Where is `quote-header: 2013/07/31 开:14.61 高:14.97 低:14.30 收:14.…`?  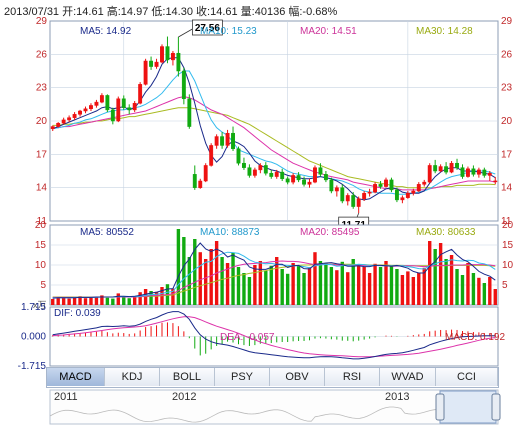 quote-header: 2013/07/31 开:14.61 高:14.97 低:14.30 收:14.… is located at coordinates (171, 12).